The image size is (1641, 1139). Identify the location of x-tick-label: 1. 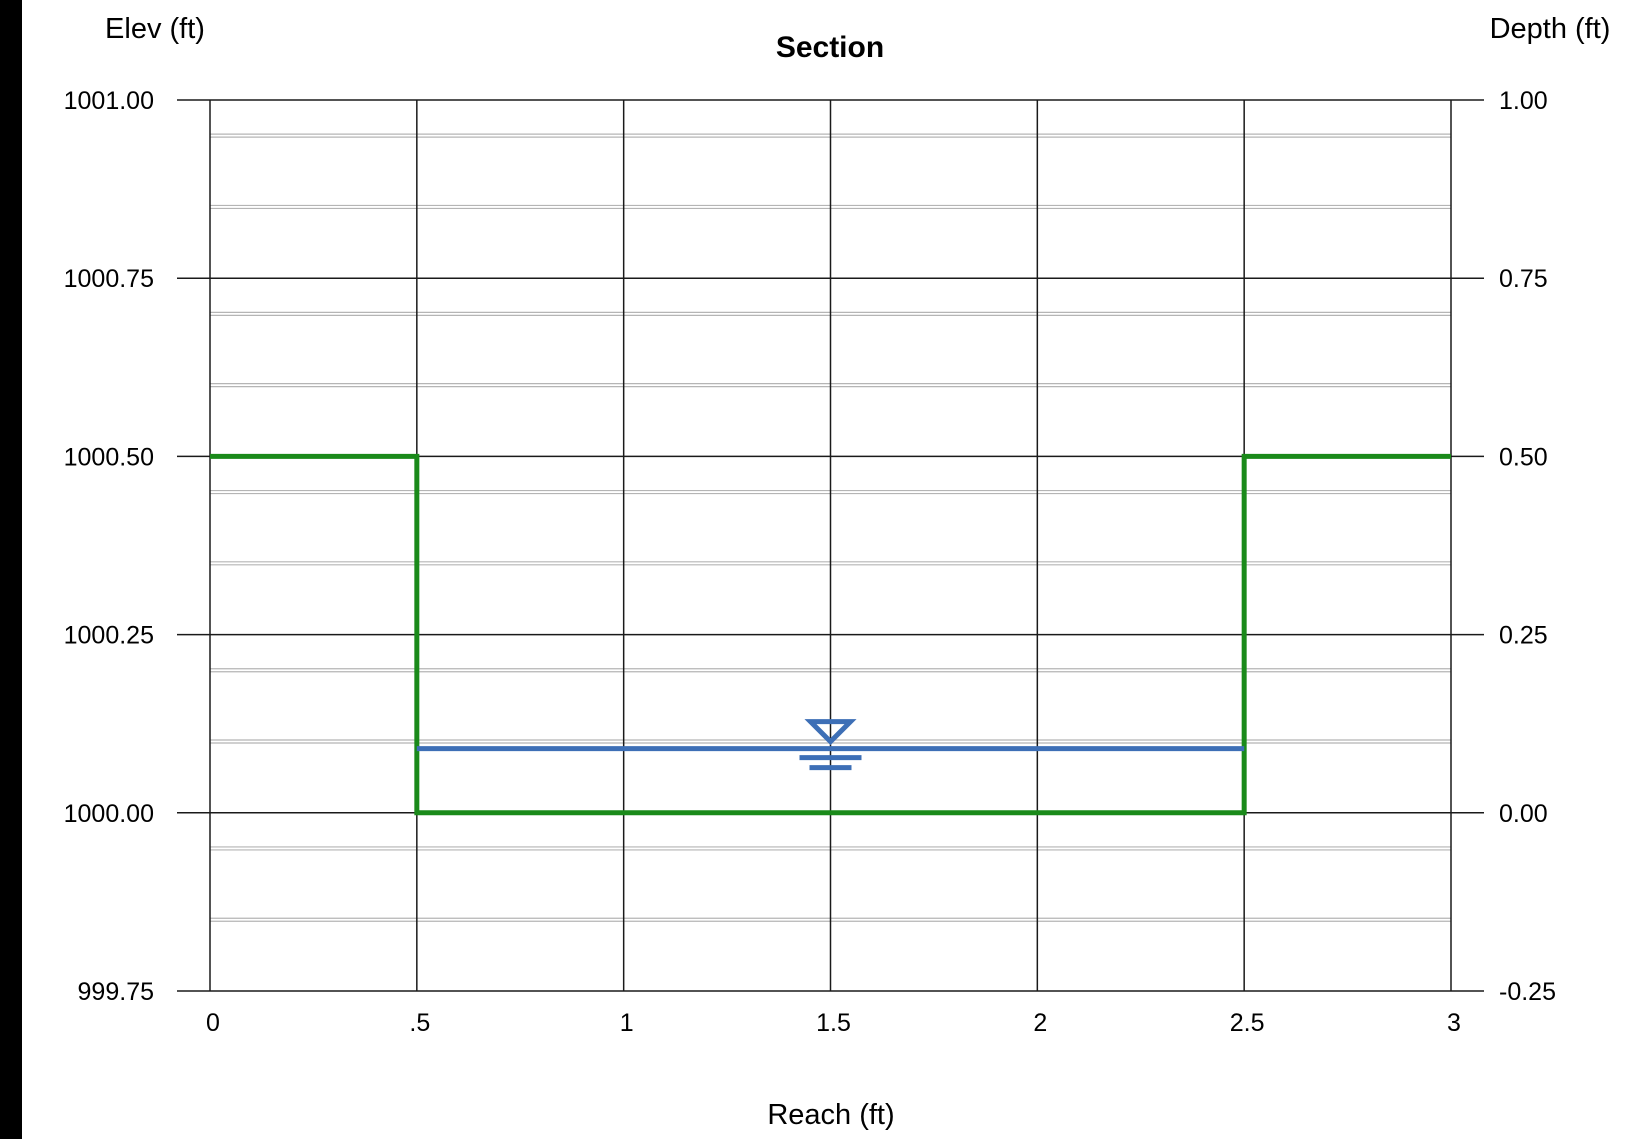
(627, 1023).